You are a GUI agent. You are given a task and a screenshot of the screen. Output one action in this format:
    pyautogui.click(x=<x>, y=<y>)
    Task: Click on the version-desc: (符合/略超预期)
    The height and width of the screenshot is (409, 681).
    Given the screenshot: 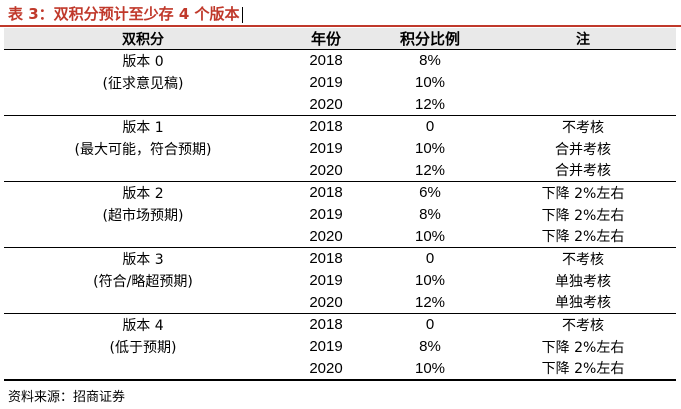 What is the action you would take?
    pyautogui.click(x=143, y=281)
    